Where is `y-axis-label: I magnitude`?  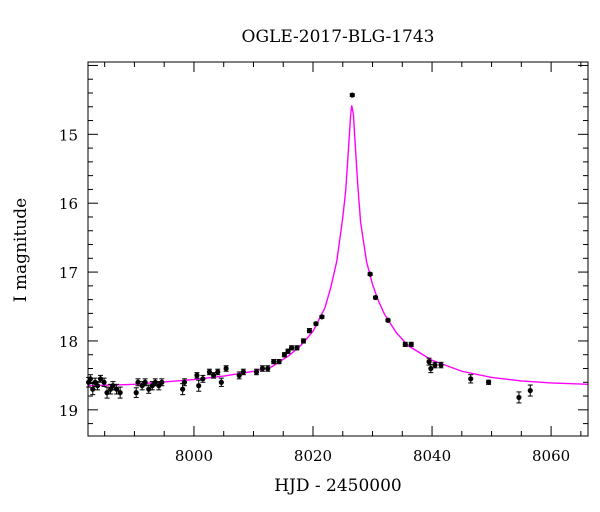 y-axis-label: I magnitude is located at coordinates (21, 250).